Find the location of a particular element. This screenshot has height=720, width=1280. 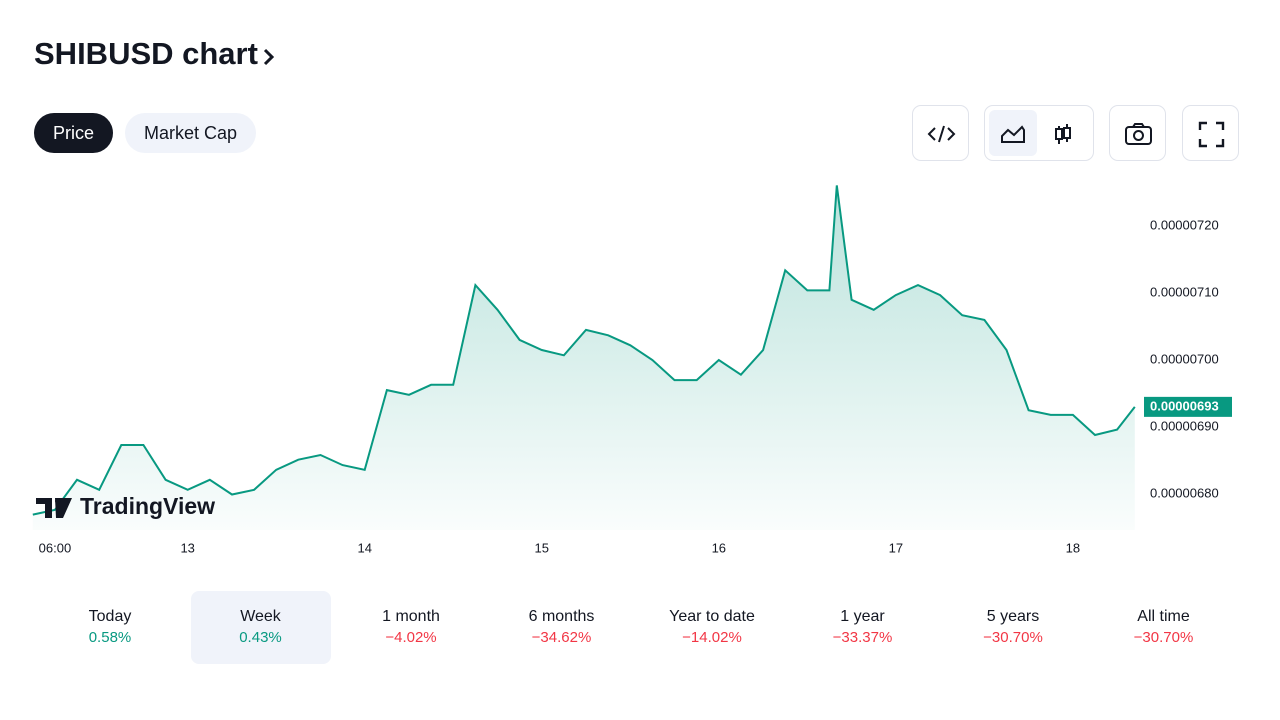

x-tick-label: 18 is located at coordinates (1073, 547).